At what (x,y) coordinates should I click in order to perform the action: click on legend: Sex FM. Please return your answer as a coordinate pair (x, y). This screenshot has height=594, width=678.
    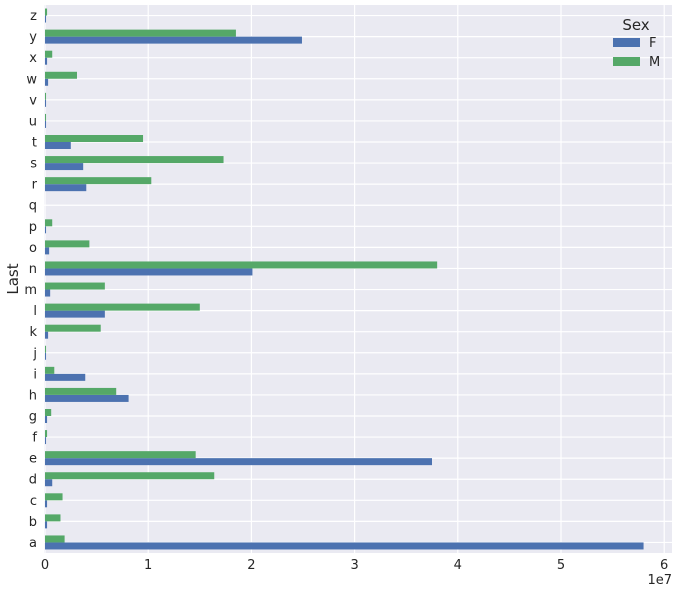
    Looking at the image, I should click on (636, 43).